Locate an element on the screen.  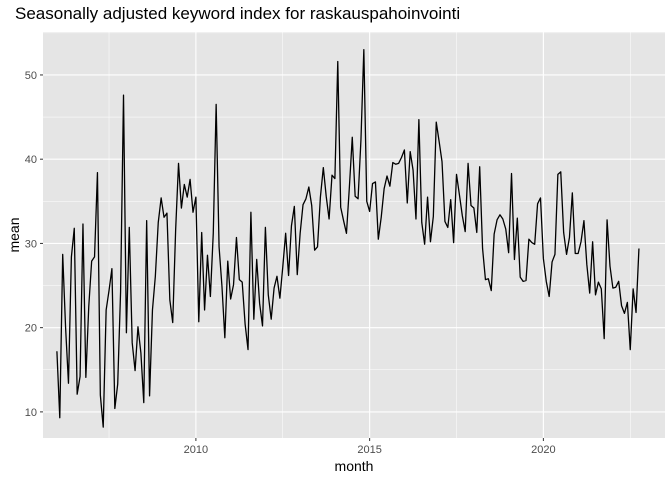
x-axis-title: month is located at coordinates (354, 466).